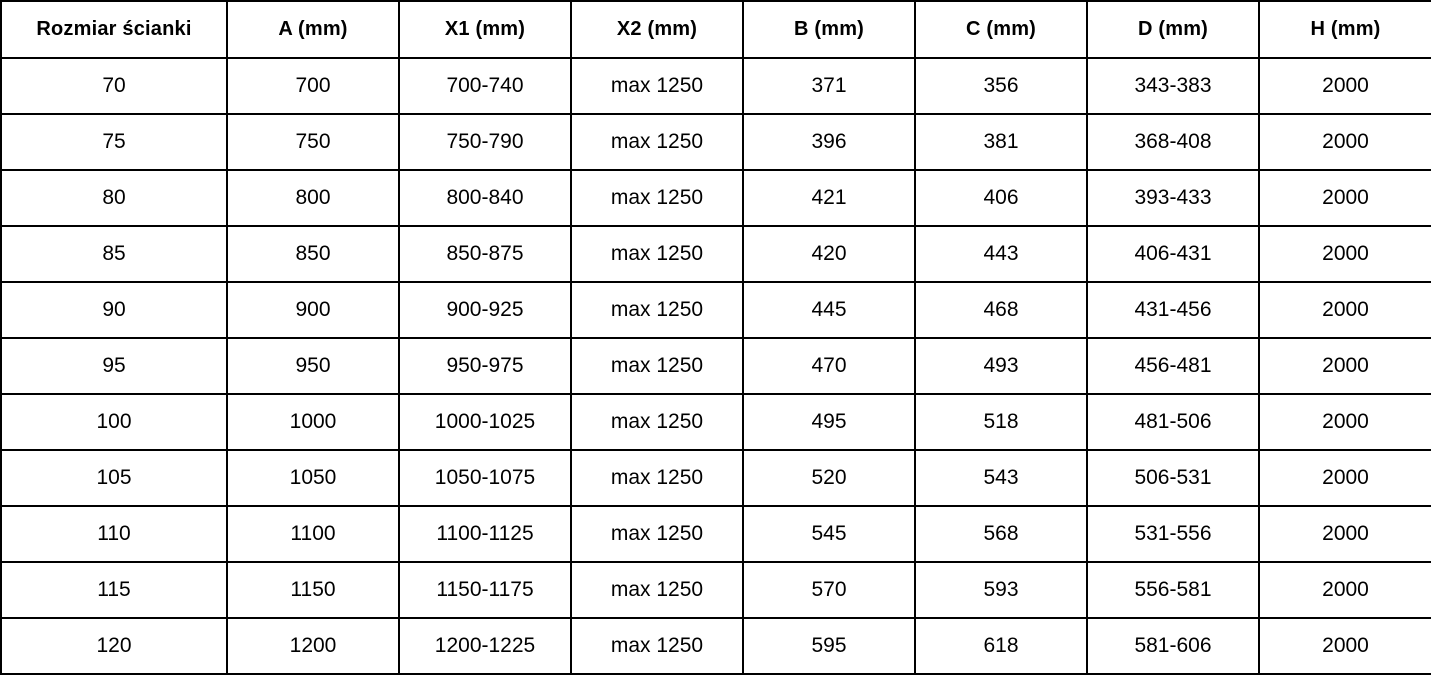  What do you see at coordinates (114, 646) in the screenshot?
I see `cell-wall-size: 120` at bounding box center [114, 646].